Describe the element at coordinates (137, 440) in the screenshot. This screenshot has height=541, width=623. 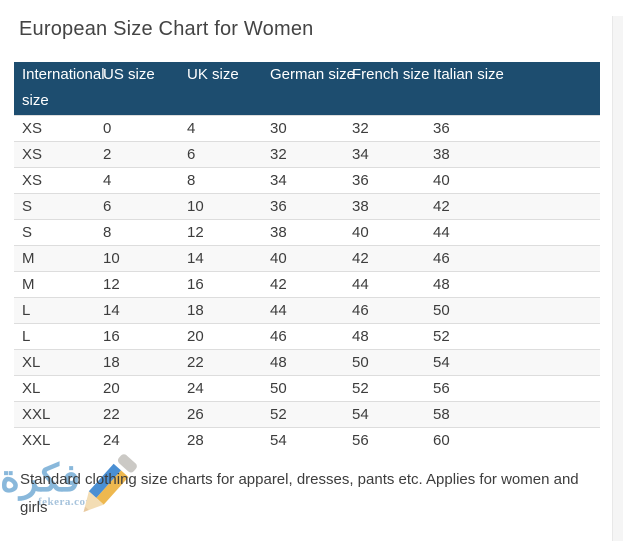
I see `table-cell: 24` at that location.